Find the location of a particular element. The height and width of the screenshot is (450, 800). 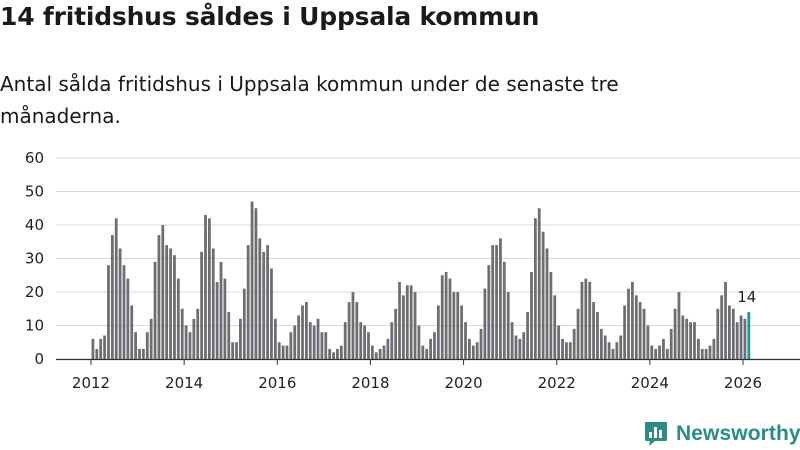

x-tick-label-2016: 2016 is located at coordinates (277, 383).